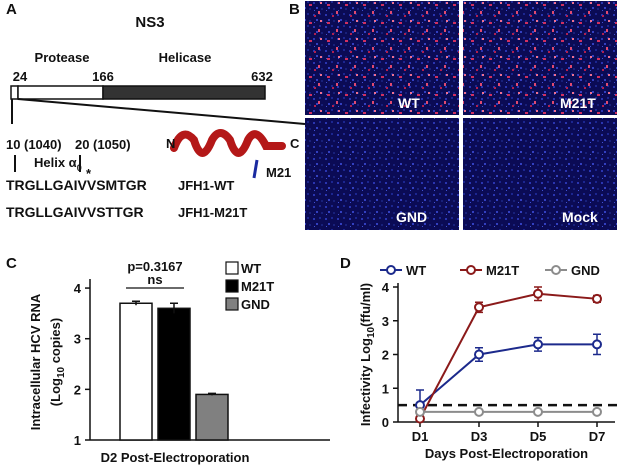 Image resolution: width=625 pixels, height=465 pixels. What do you see at coordinates (262, 76) in the screenshot?
I see `position-label: 632` at bounding box center [262, 76].